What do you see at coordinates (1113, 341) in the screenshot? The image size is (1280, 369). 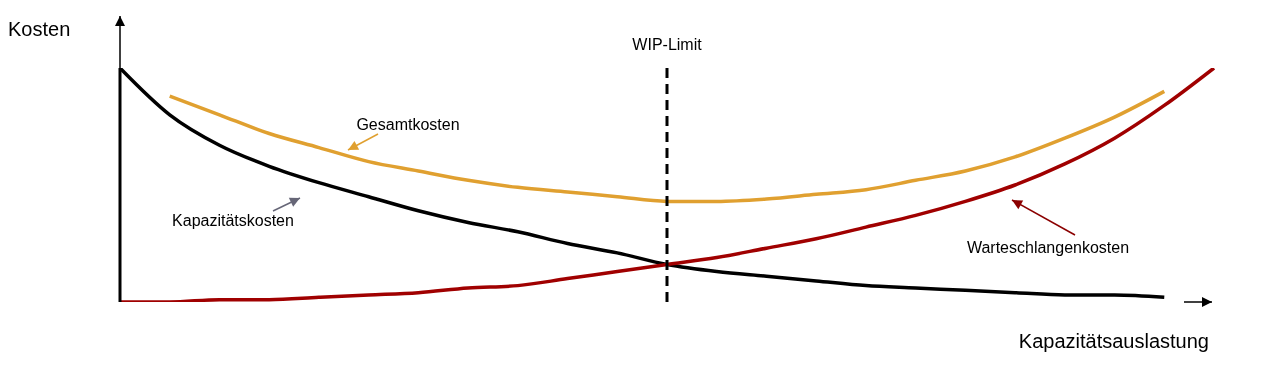 I see `x-axis-title: Kapazitätsauslastung` at bounding box center [1113, 341].